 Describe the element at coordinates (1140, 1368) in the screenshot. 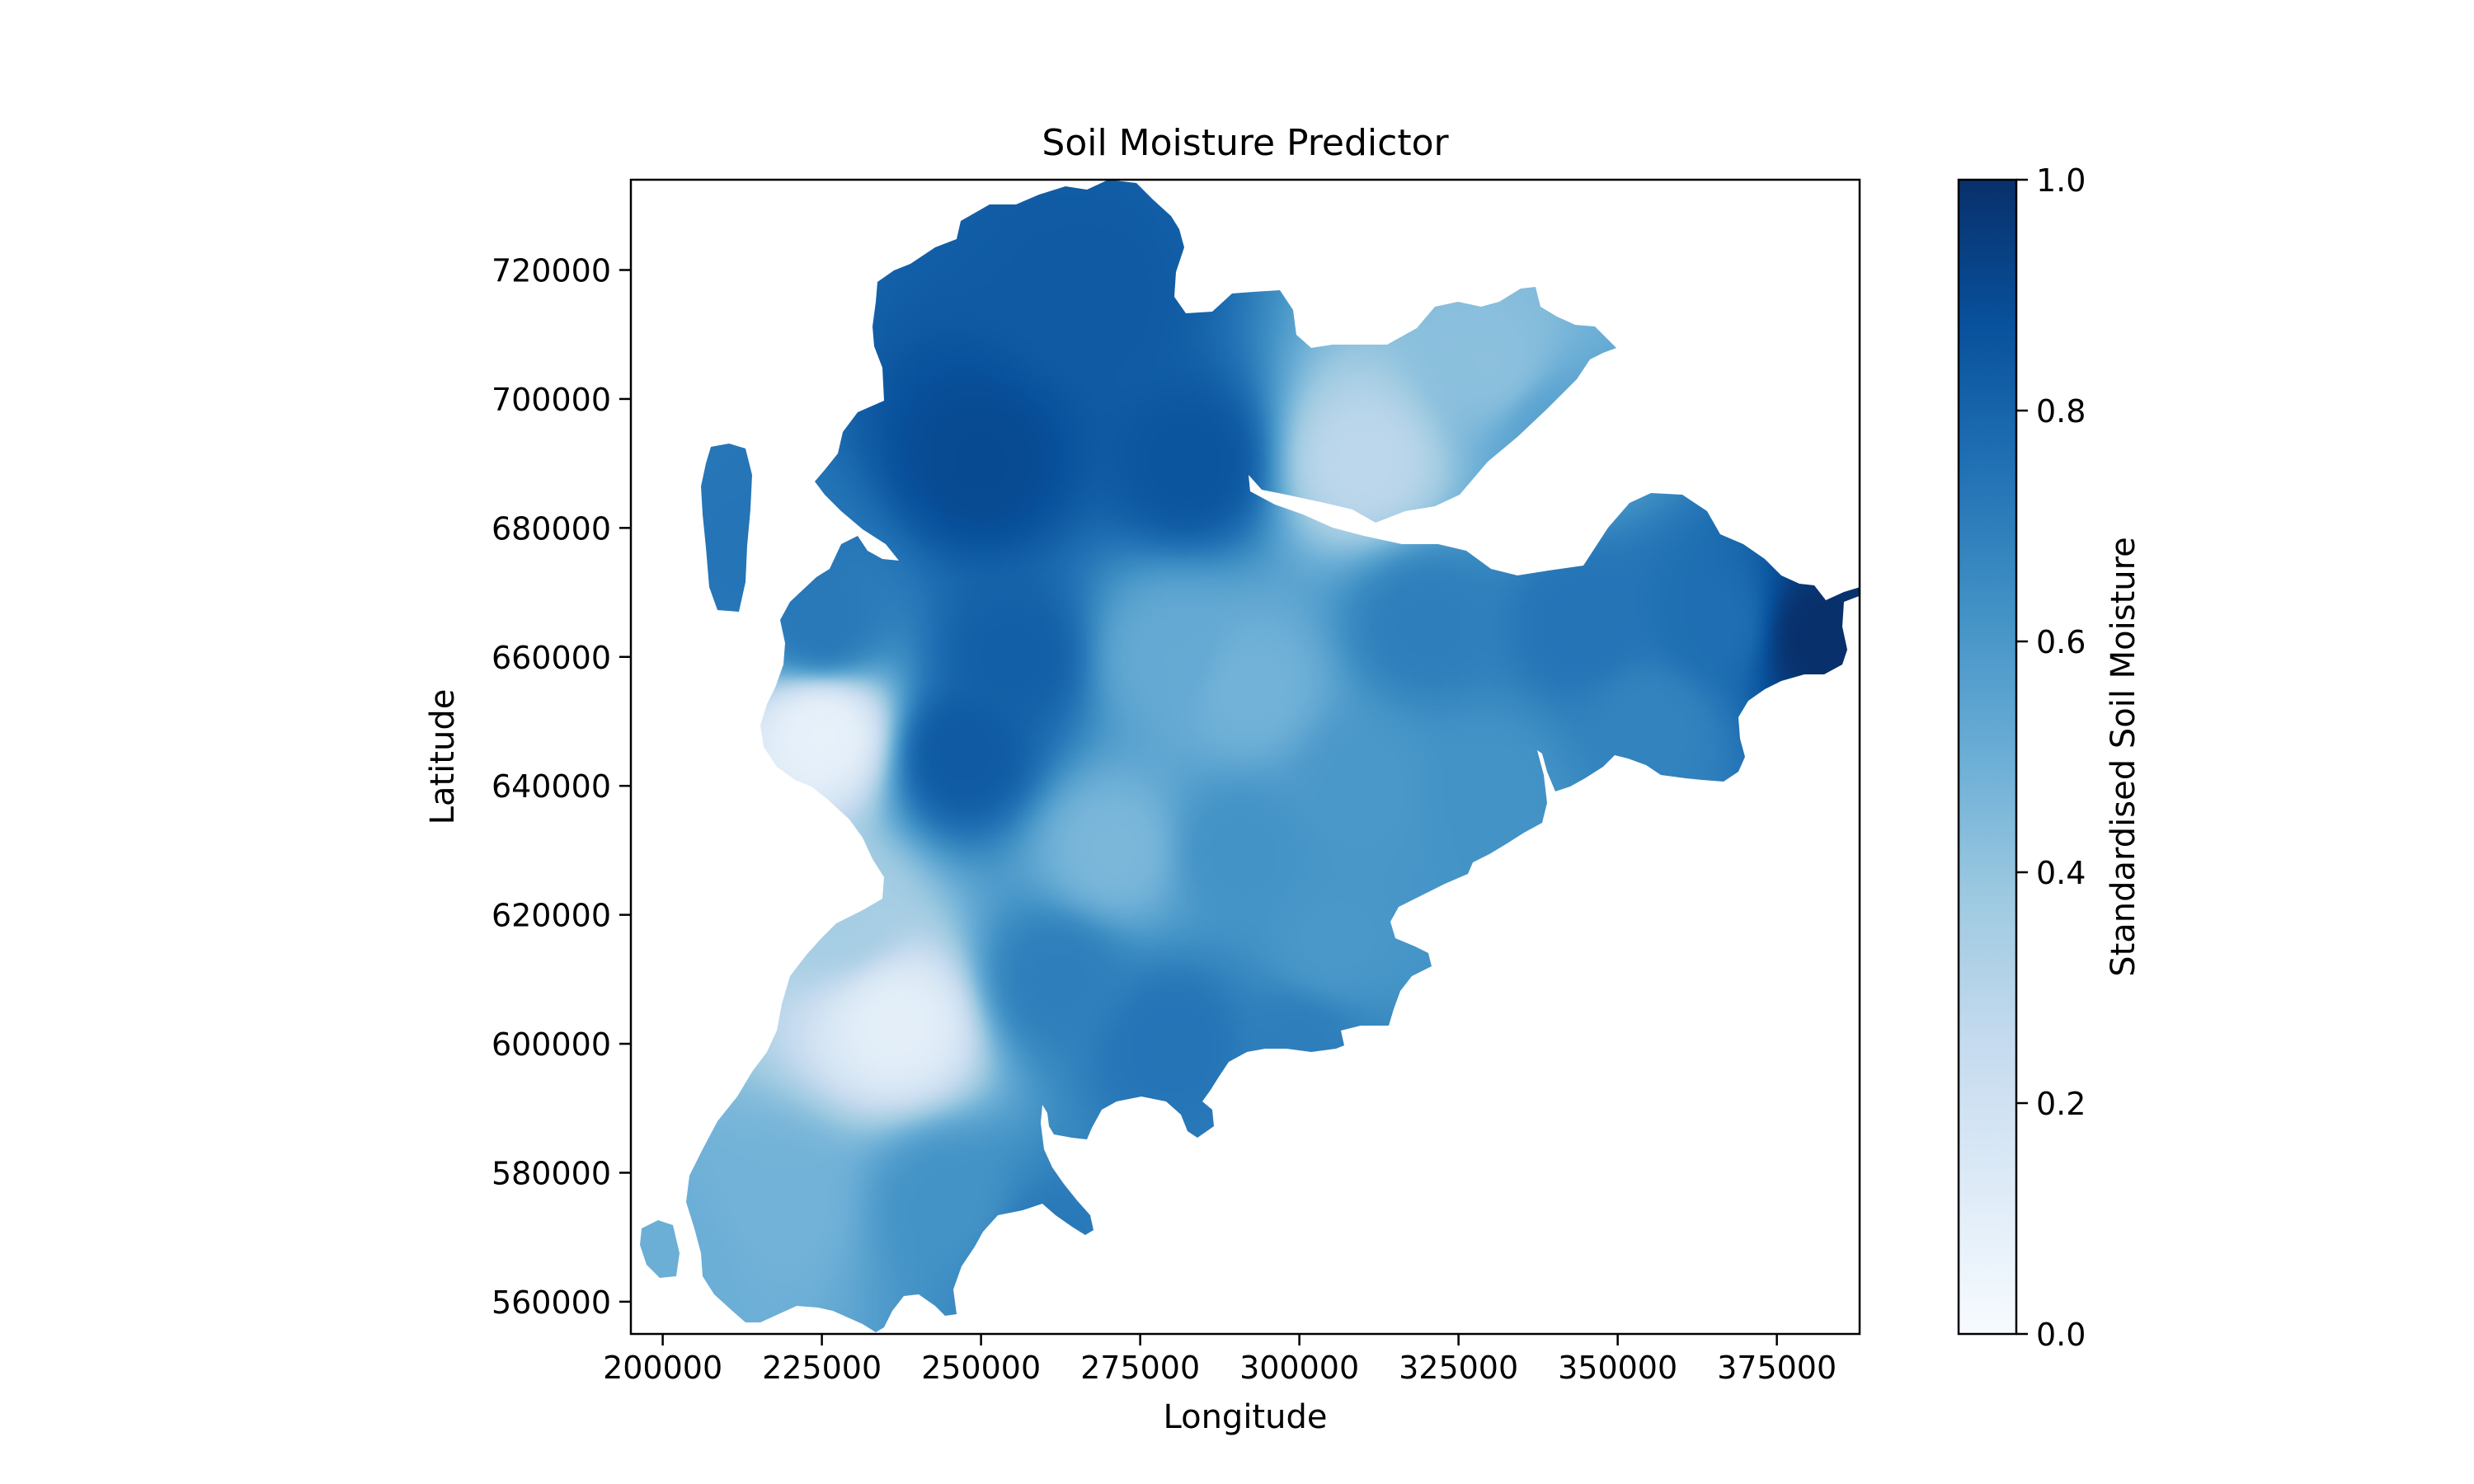

I see `x-tick-label-3: 275000` at that location.